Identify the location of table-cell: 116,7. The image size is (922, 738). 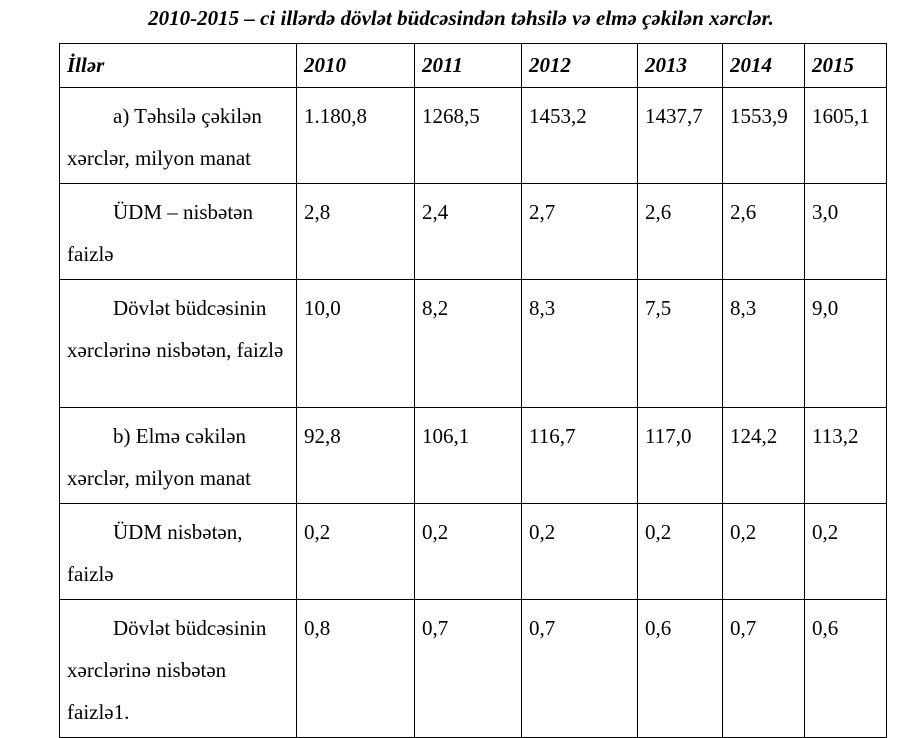
(579, 455).